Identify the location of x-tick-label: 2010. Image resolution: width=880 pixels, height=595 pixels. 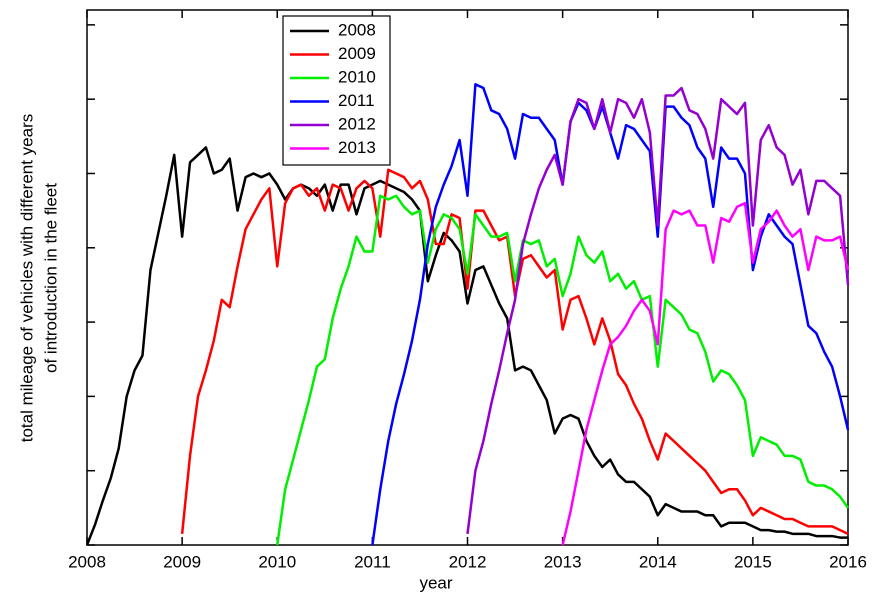
(277, 561).